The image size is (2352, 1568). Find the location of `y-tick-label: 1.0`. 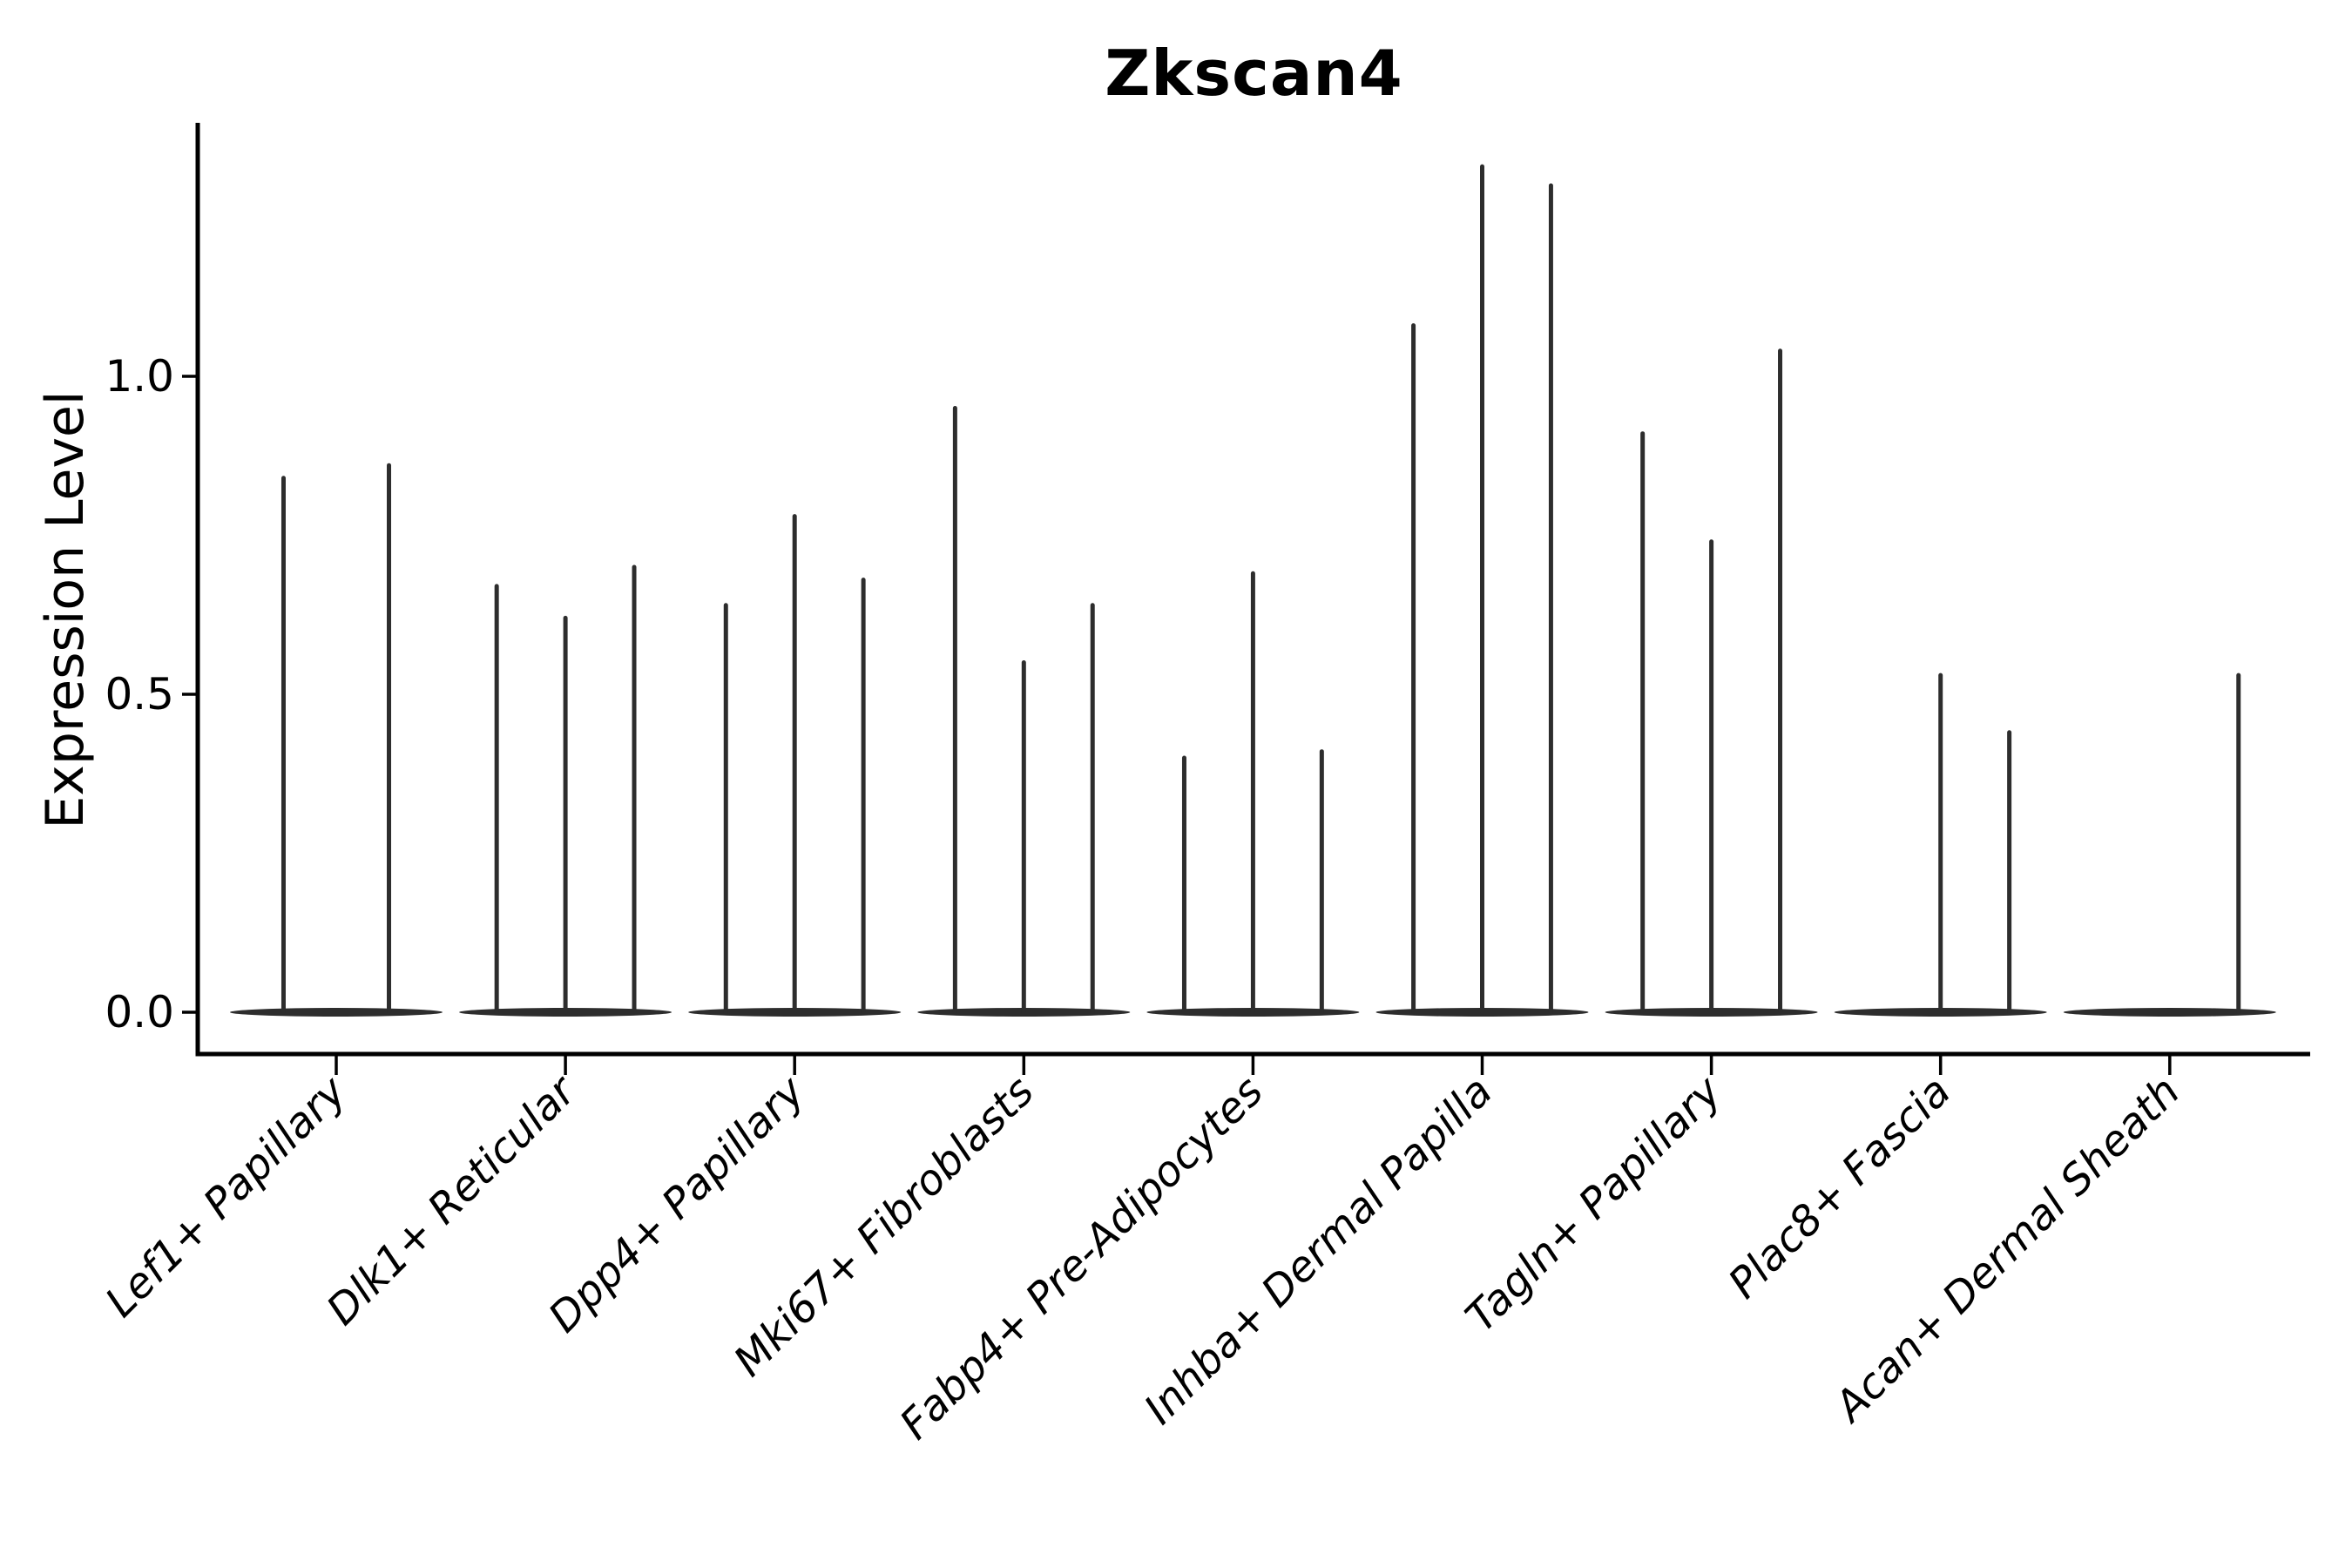

y-tick-label: 1.0 is located at coordinates (139, 376).